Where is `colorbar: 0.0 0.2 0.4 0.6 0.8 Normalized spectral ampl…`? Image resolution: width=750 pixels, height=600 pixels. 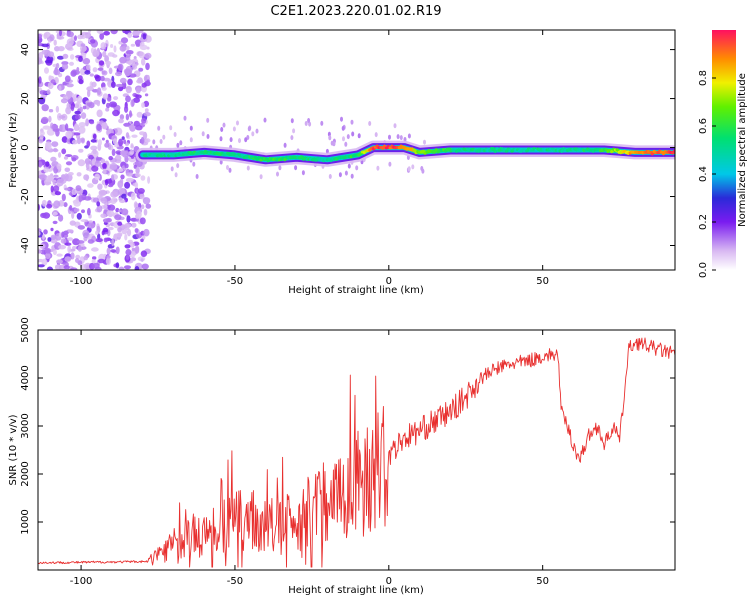 colorbar: 0.0 0.2 0.4 0.6 0.8 Normalized spectral ampl… is located at coordinates (723, 154).